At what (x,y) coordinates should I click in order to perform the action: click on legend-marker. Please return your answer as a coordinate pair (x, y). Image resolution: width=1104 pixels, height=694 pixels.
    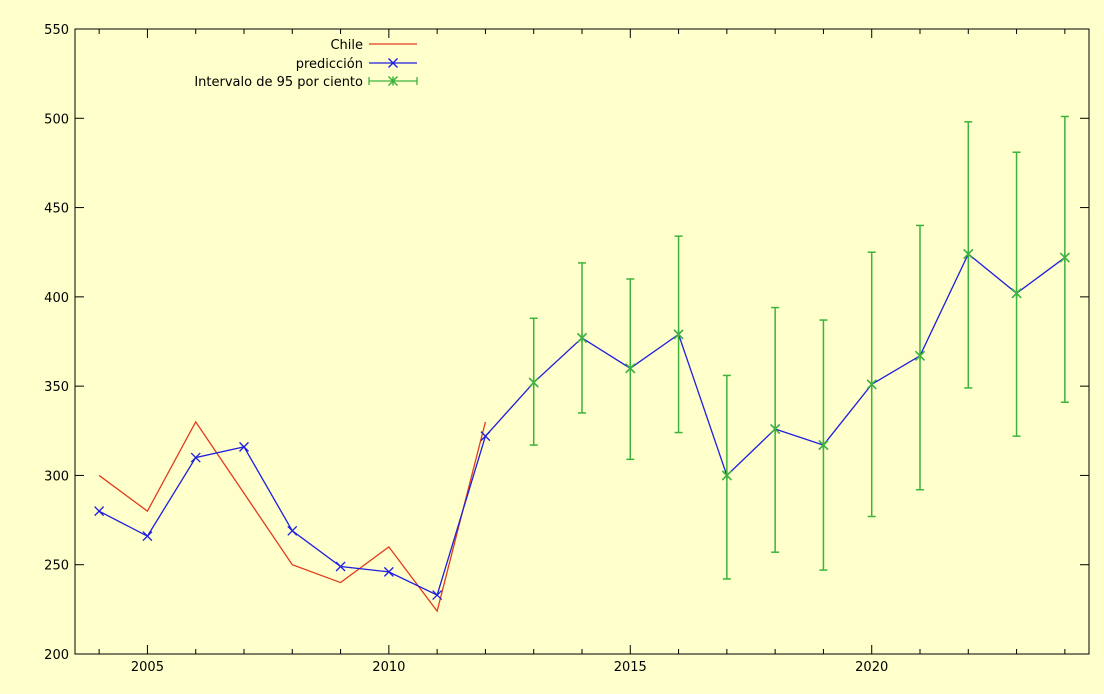
    Looking at the image, I should click on (393, 63).